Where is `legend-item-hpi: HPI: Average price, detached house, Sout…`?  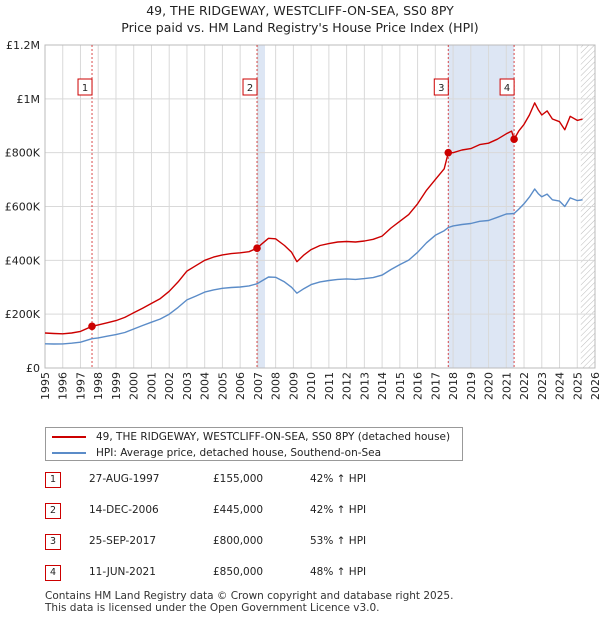
legend-item-hpi: HPI: Average price, detached house, Sout… is located at coordinates (213, 453).